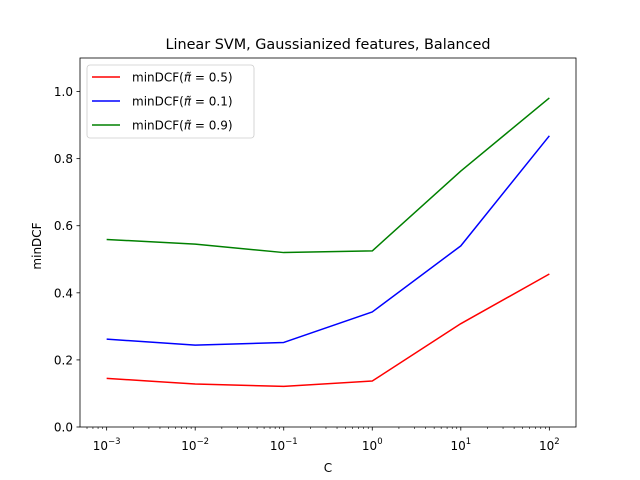 The image size is (640, 480). What do you see at coordinates (182, 78) in the screenshot?
I see `legend-label: minDCF(π̃ = 0.5)` at bounding box center [182, 78].